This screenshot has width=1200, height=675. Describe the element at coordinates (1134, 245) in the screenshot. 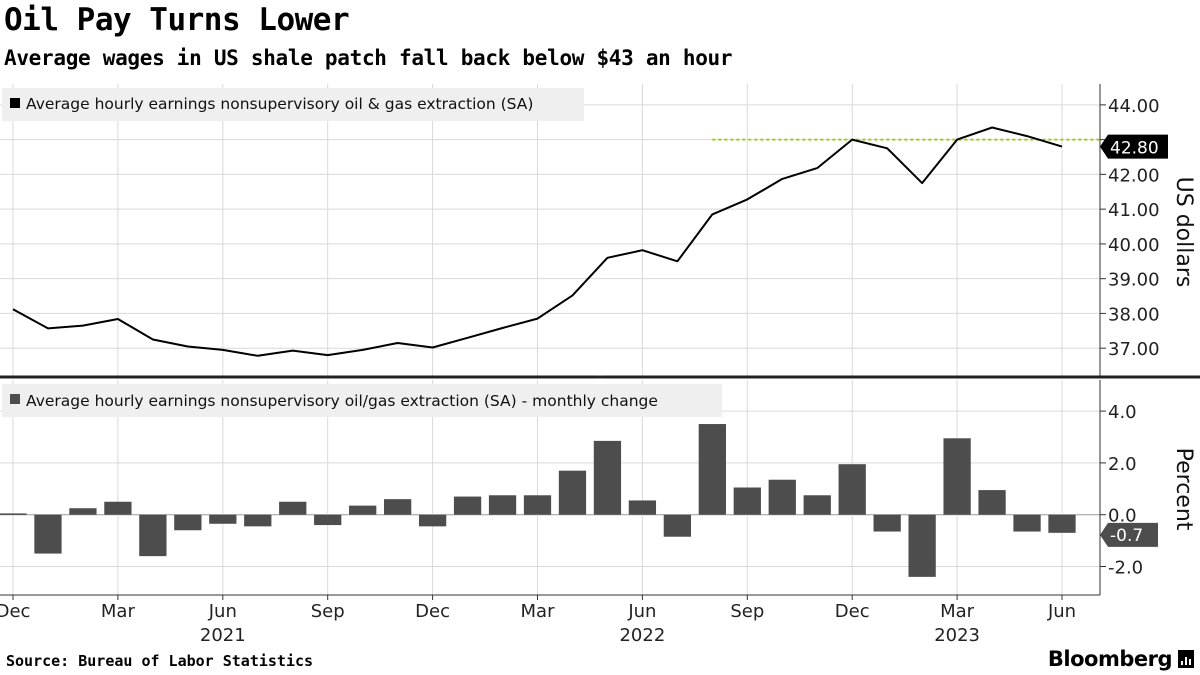

I see `wage-y-tick-label: 40.00` at that location.